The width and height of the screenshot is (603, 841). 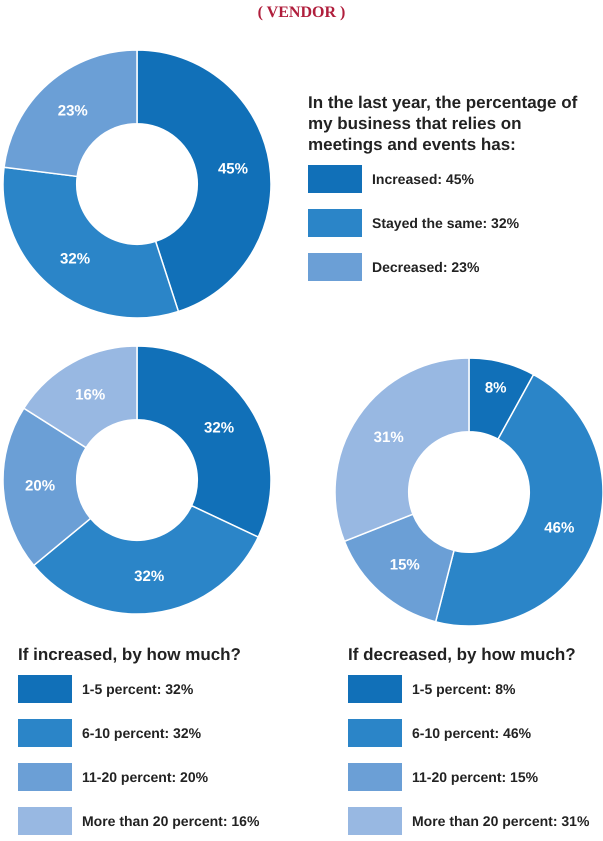 What do you see at coordinates (405, 565) in the screenshot?
I see `data-label: 15%` at bounding box center [405, 565].